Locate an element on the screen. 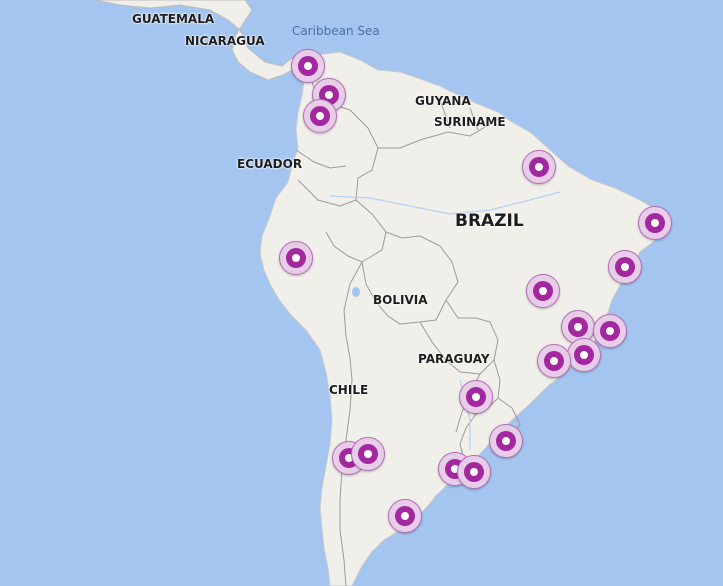  country-label-paraguay: PARAGUAY is located at coordinates (454, 359).